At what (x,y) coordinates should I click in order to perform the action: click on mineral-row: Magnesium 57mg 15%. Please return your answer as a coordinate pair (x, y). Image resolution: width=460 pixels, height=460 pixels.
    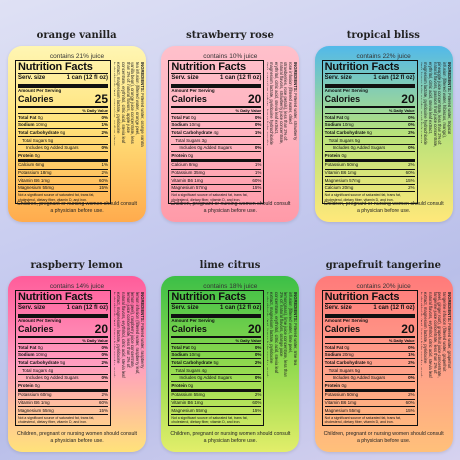
    Looking at the image, I should click on (369, 181).